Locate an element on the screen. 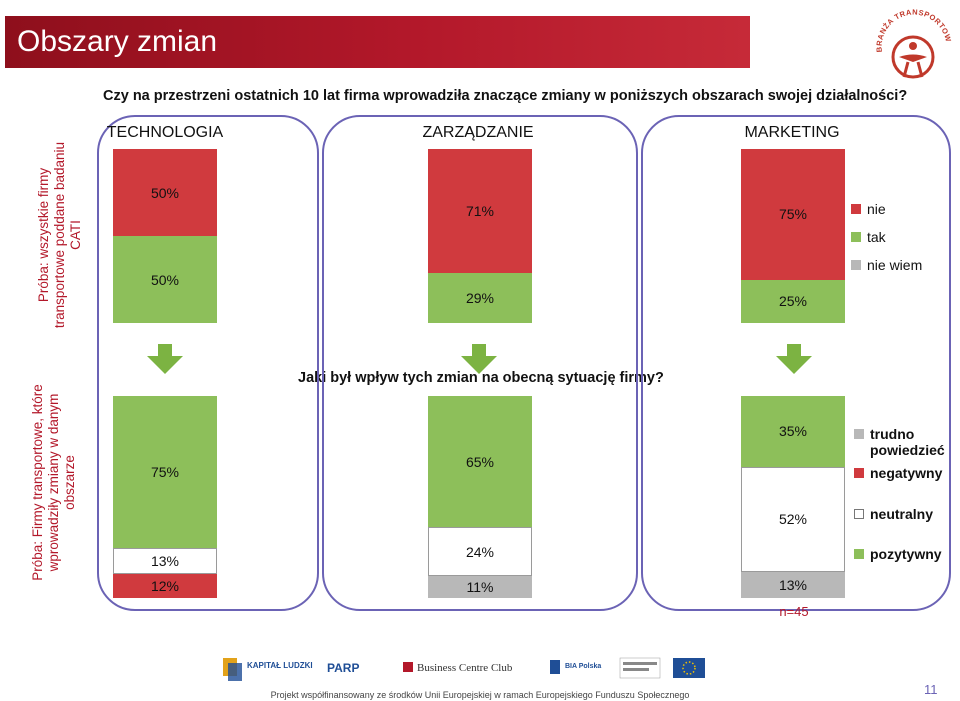 The width and height of the screenshot is (960, 701). bar-nie-1: 71% is located at coordinates (480, 211).